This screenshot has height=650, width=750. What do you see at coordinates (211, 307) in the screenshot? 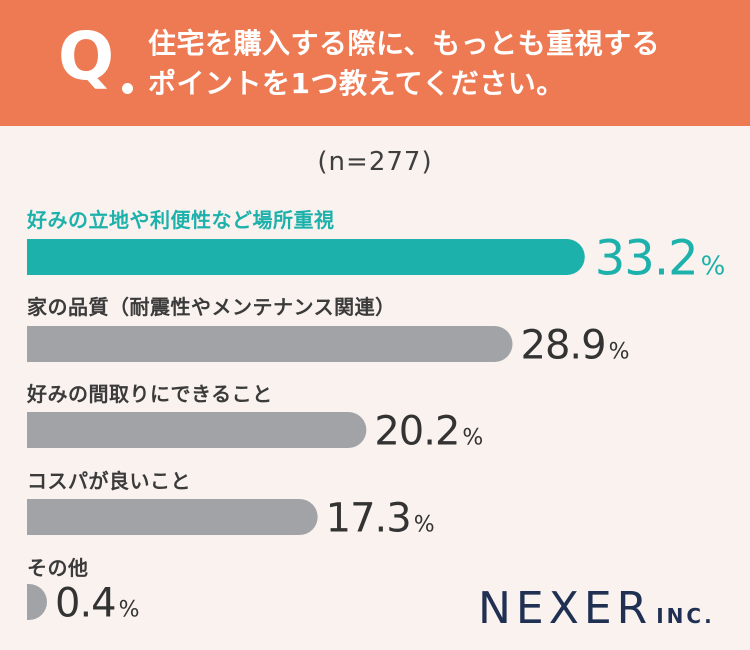
I see `category-label: 家の品質（耐震性やメンテナンス関連）` at bounding box center [211, 307].